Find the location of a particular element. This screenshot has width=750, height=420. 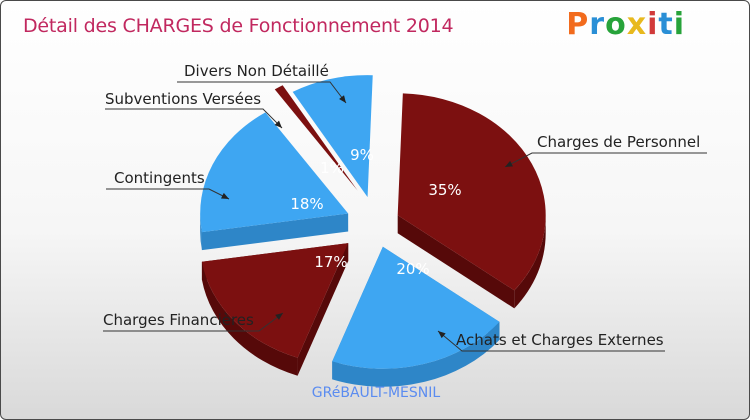

category-label: Achats et Charges Externes is located at coordinates (560, 340).